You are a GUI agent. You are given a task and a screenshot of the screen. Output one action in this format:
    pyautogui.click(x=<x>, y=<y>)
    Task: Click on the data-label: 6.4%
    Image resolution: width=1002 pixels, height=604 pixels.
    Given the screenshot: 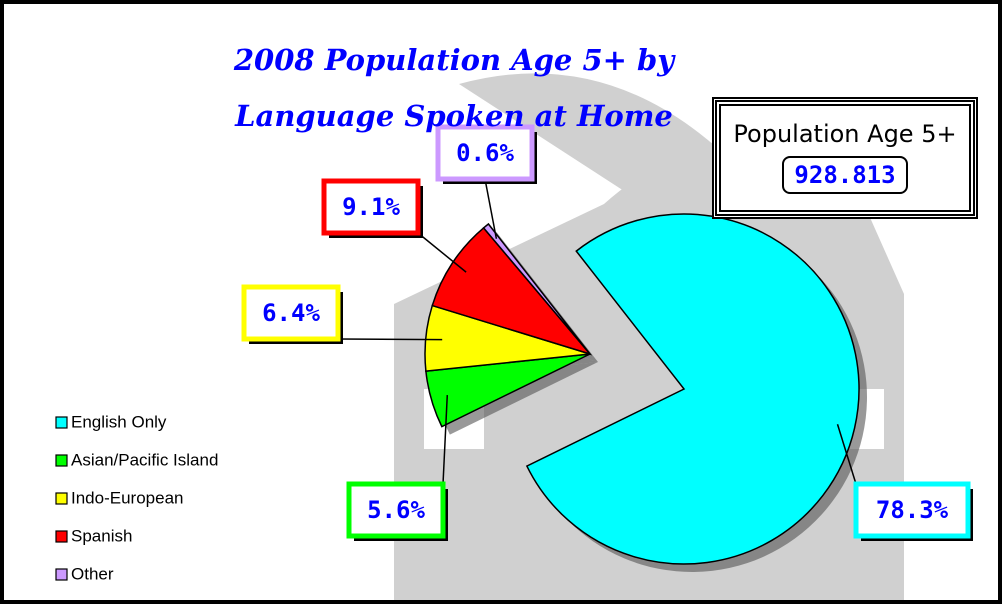 What is the action you would take?
    pyautogui.click(x=291, y=313)
    